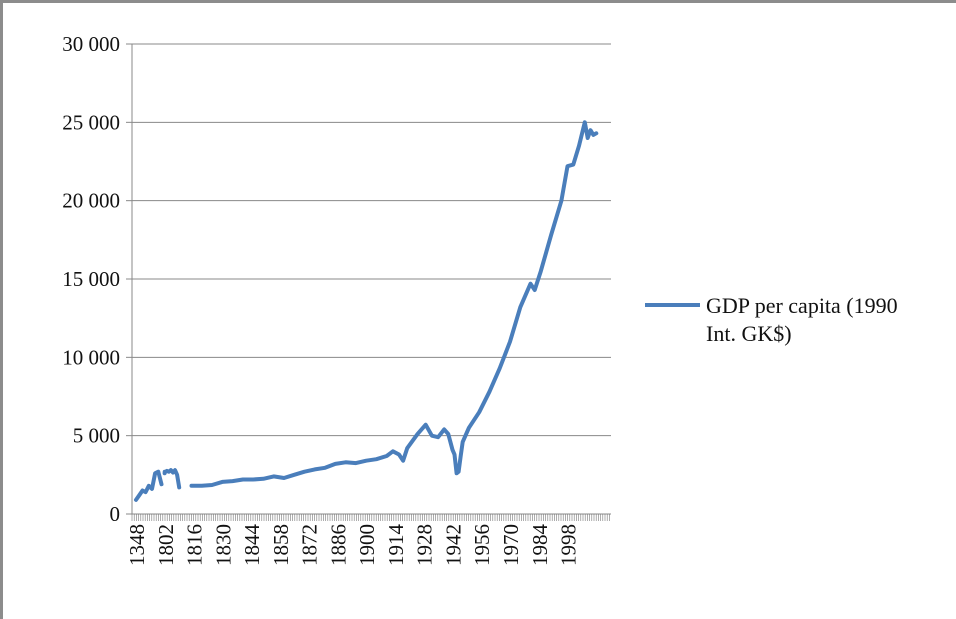 This screenshot has height=619, width=956. What do you see at coordinates (511, 545) in the screenshot?
I see `x-tick-label: 1970` at bounding box center [511, 545].